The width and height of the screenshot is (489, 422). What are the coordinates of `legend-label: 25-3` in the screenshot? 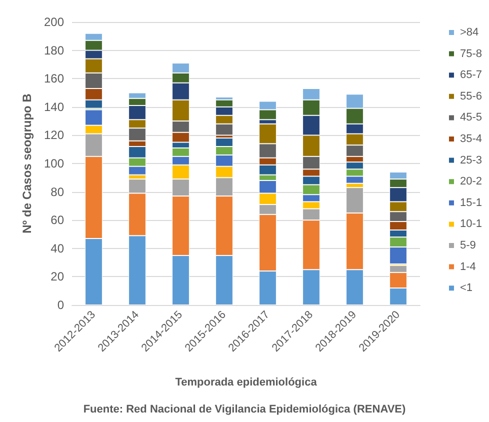 It's located at (471, 160).